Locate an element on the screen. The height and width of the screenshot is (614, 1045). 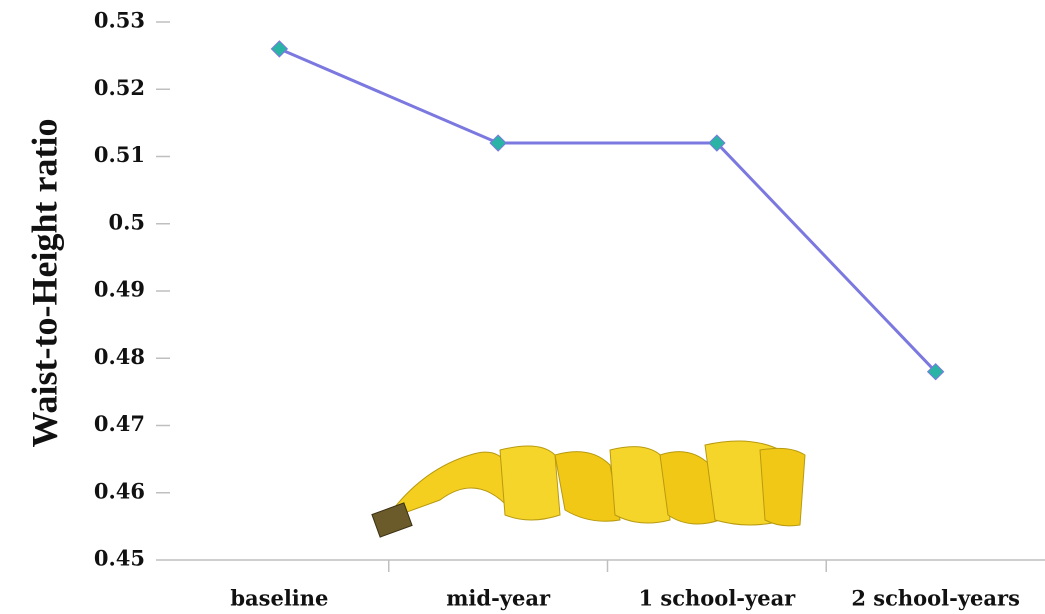
y-tick-label: 0.45 is located at coordinates (119, 558).